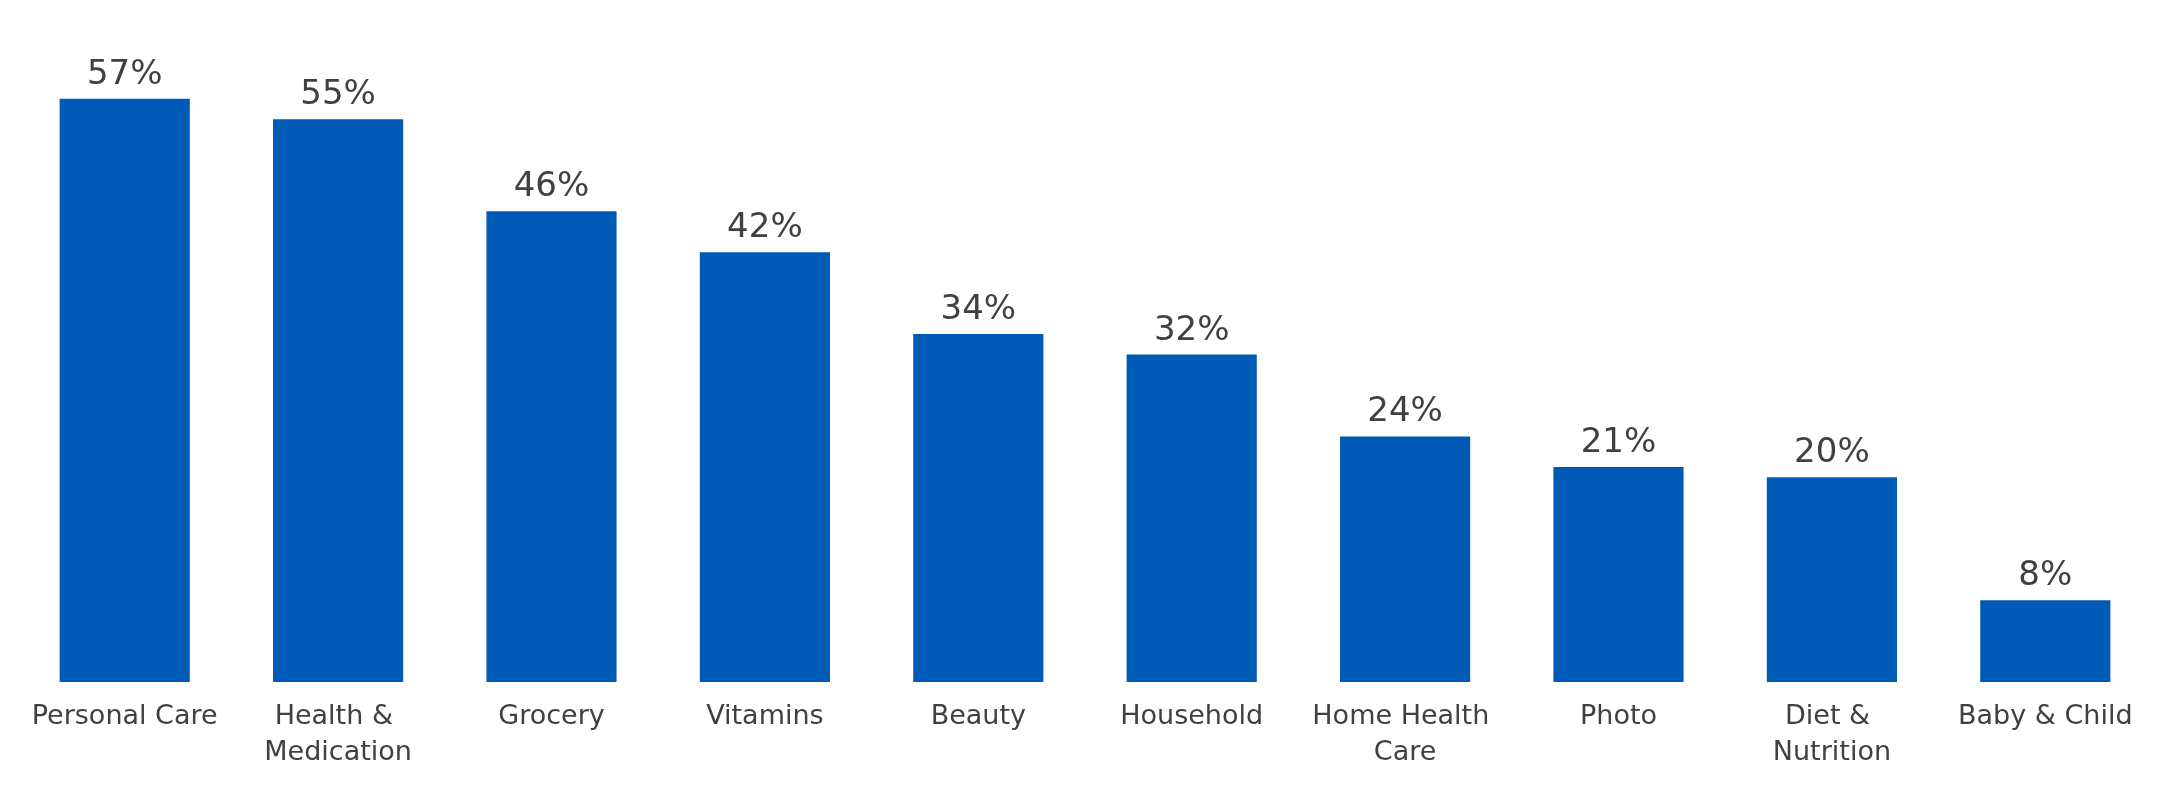  What do you see at coordinates (2045, 573) in the screenshot?
I see `data-label: 8%` at bounding box center [2045, 573].